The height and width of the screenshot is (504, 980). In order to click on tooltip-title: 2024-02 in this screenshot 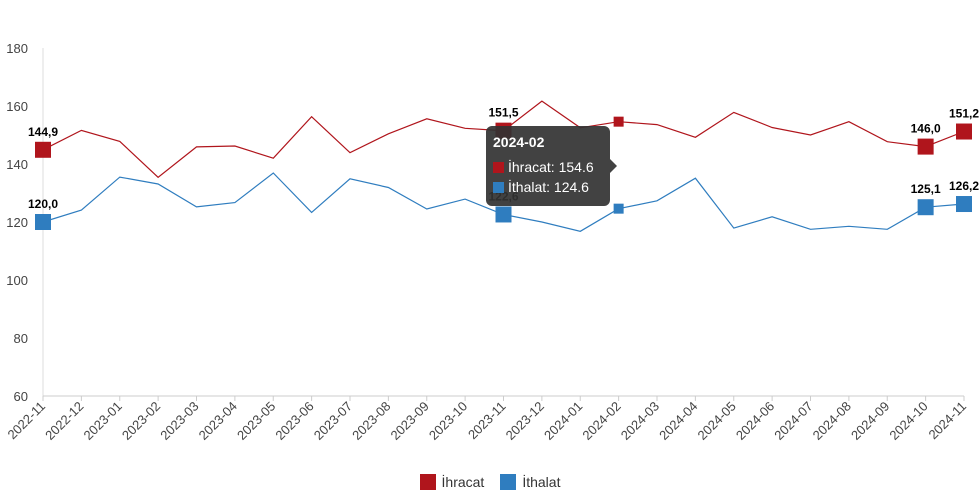, I will do `click(519, 142)`.